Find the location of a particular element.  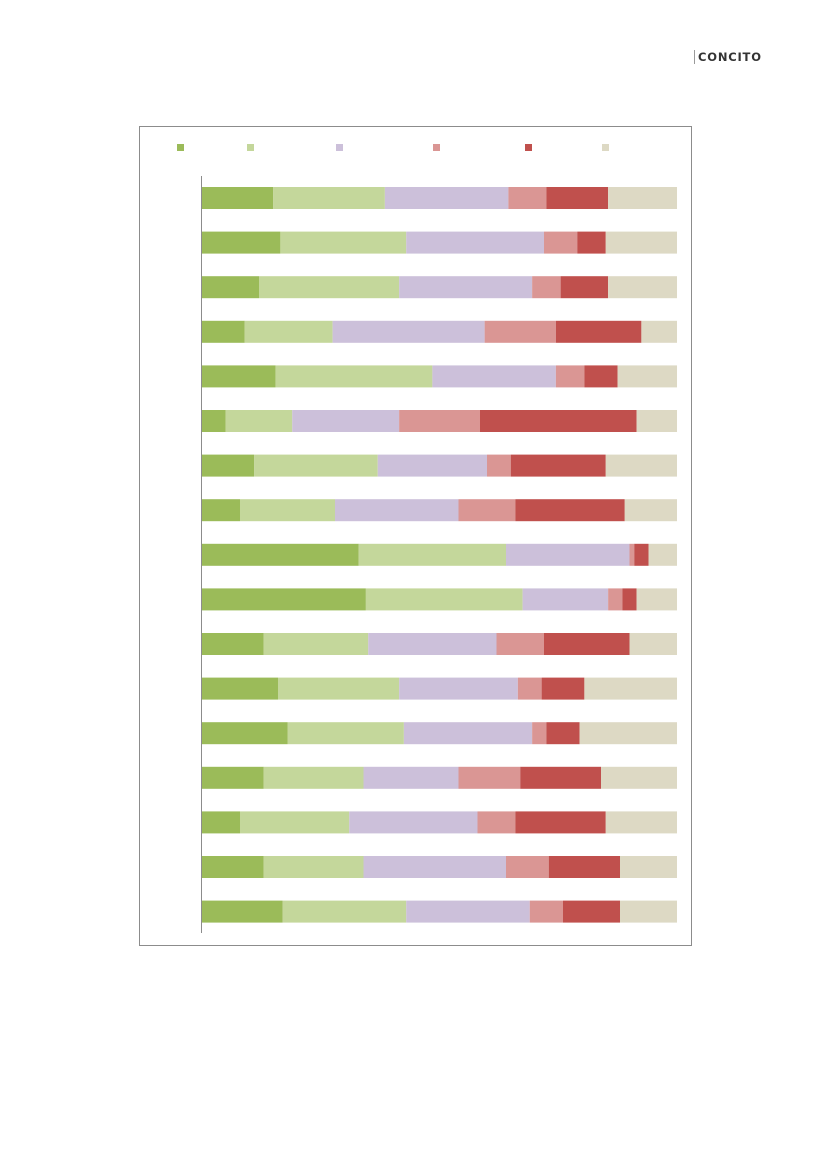

bar-segment-row11-series1 is located at coordinates (233, 644).